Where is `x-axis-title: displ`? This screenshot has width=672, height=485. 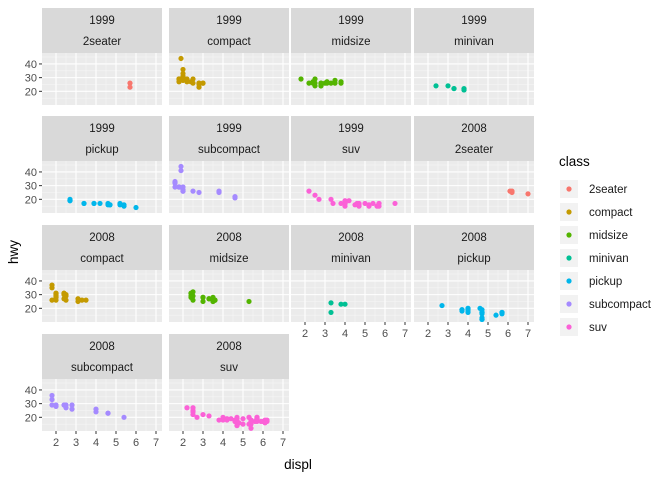
x-axis-title: displ is located at coordinates (298, 464).